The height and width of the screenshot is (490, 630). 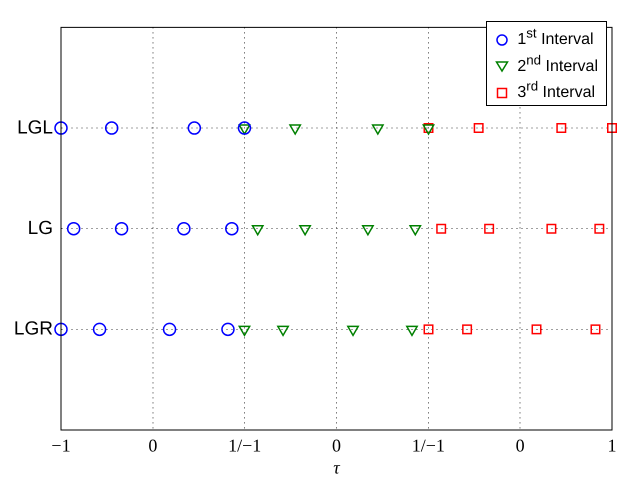 What do you see at coordinates (612, 446) in the screenshot?
I see `text: 1` at bounding box center [612, 446].